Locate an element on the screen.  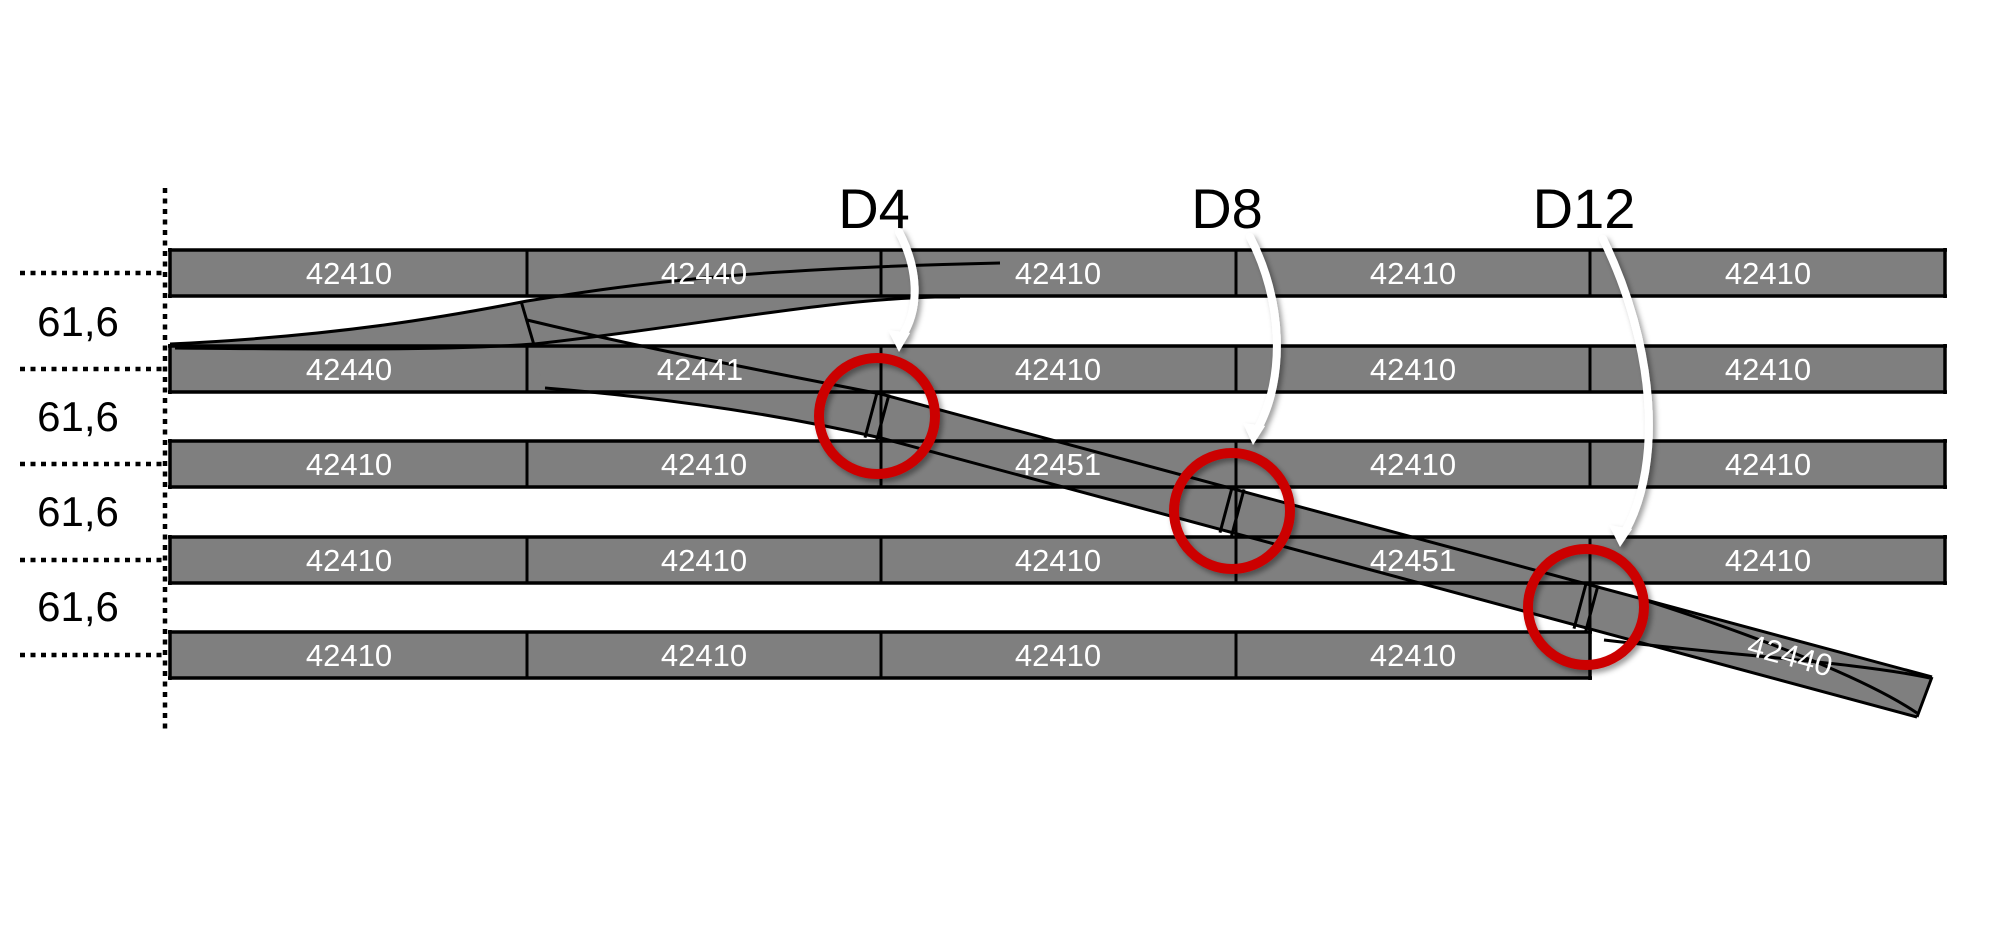
connector-circle-d4 is located at coordinates (877, 416).